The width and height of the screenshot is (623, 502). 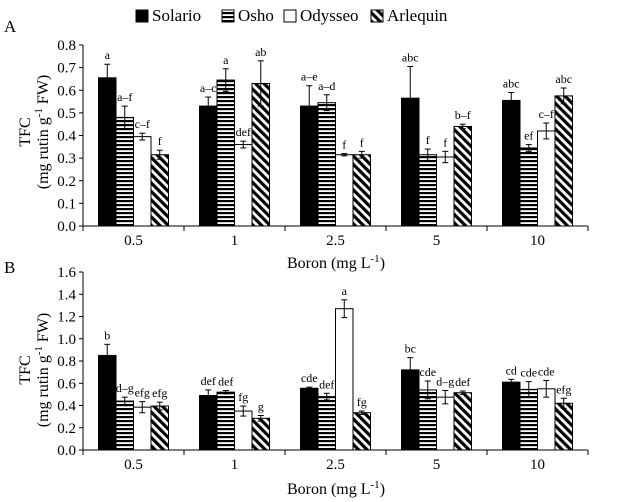 What do you see at coordinates (336, 262) in the screenshot?
I see `panel-a-xlabel: Boron (mg L-1)` at bounding box center [336, 262].